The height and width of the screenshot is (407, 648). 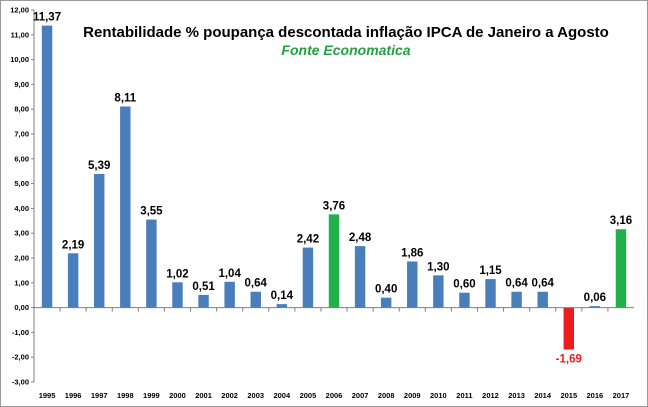 What do you see at coordinates (386, 395) in the screenshot?
I see `x-tick-label: 2008` at bounding box center [386, 395].